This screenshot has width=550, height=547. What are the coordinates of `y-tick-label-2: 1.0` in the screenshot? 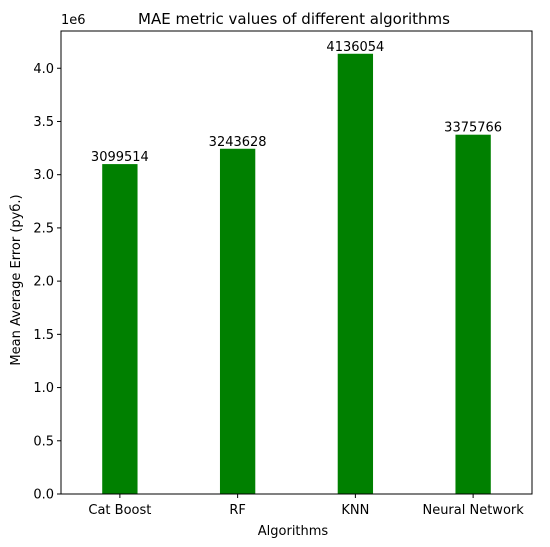 It's located at (43, 388).